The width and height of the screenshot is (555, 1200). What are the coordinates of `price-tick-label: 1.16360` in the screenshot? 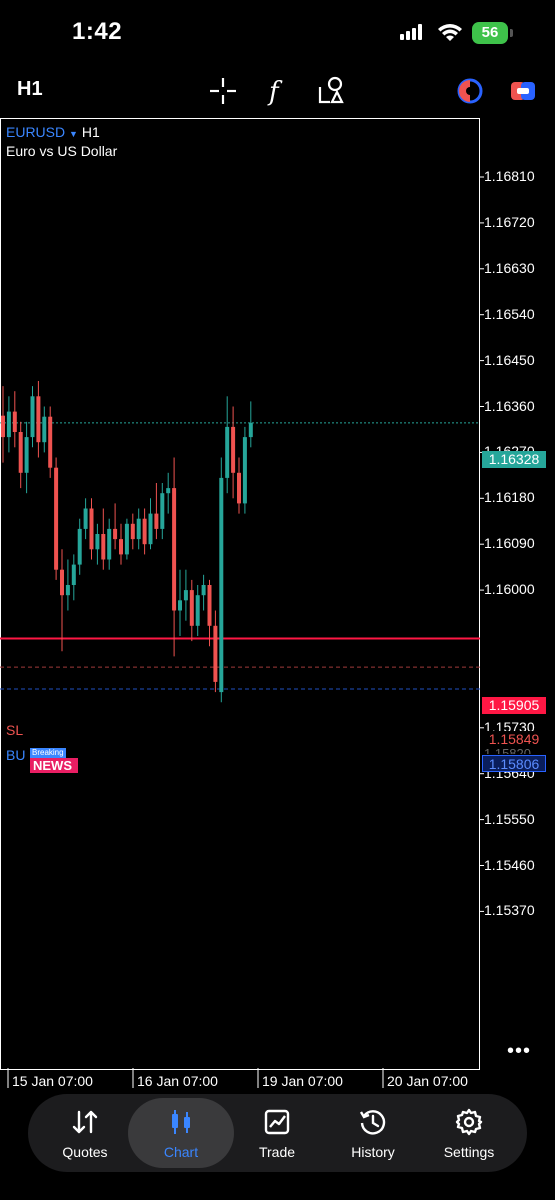 It's located at (509, 405).